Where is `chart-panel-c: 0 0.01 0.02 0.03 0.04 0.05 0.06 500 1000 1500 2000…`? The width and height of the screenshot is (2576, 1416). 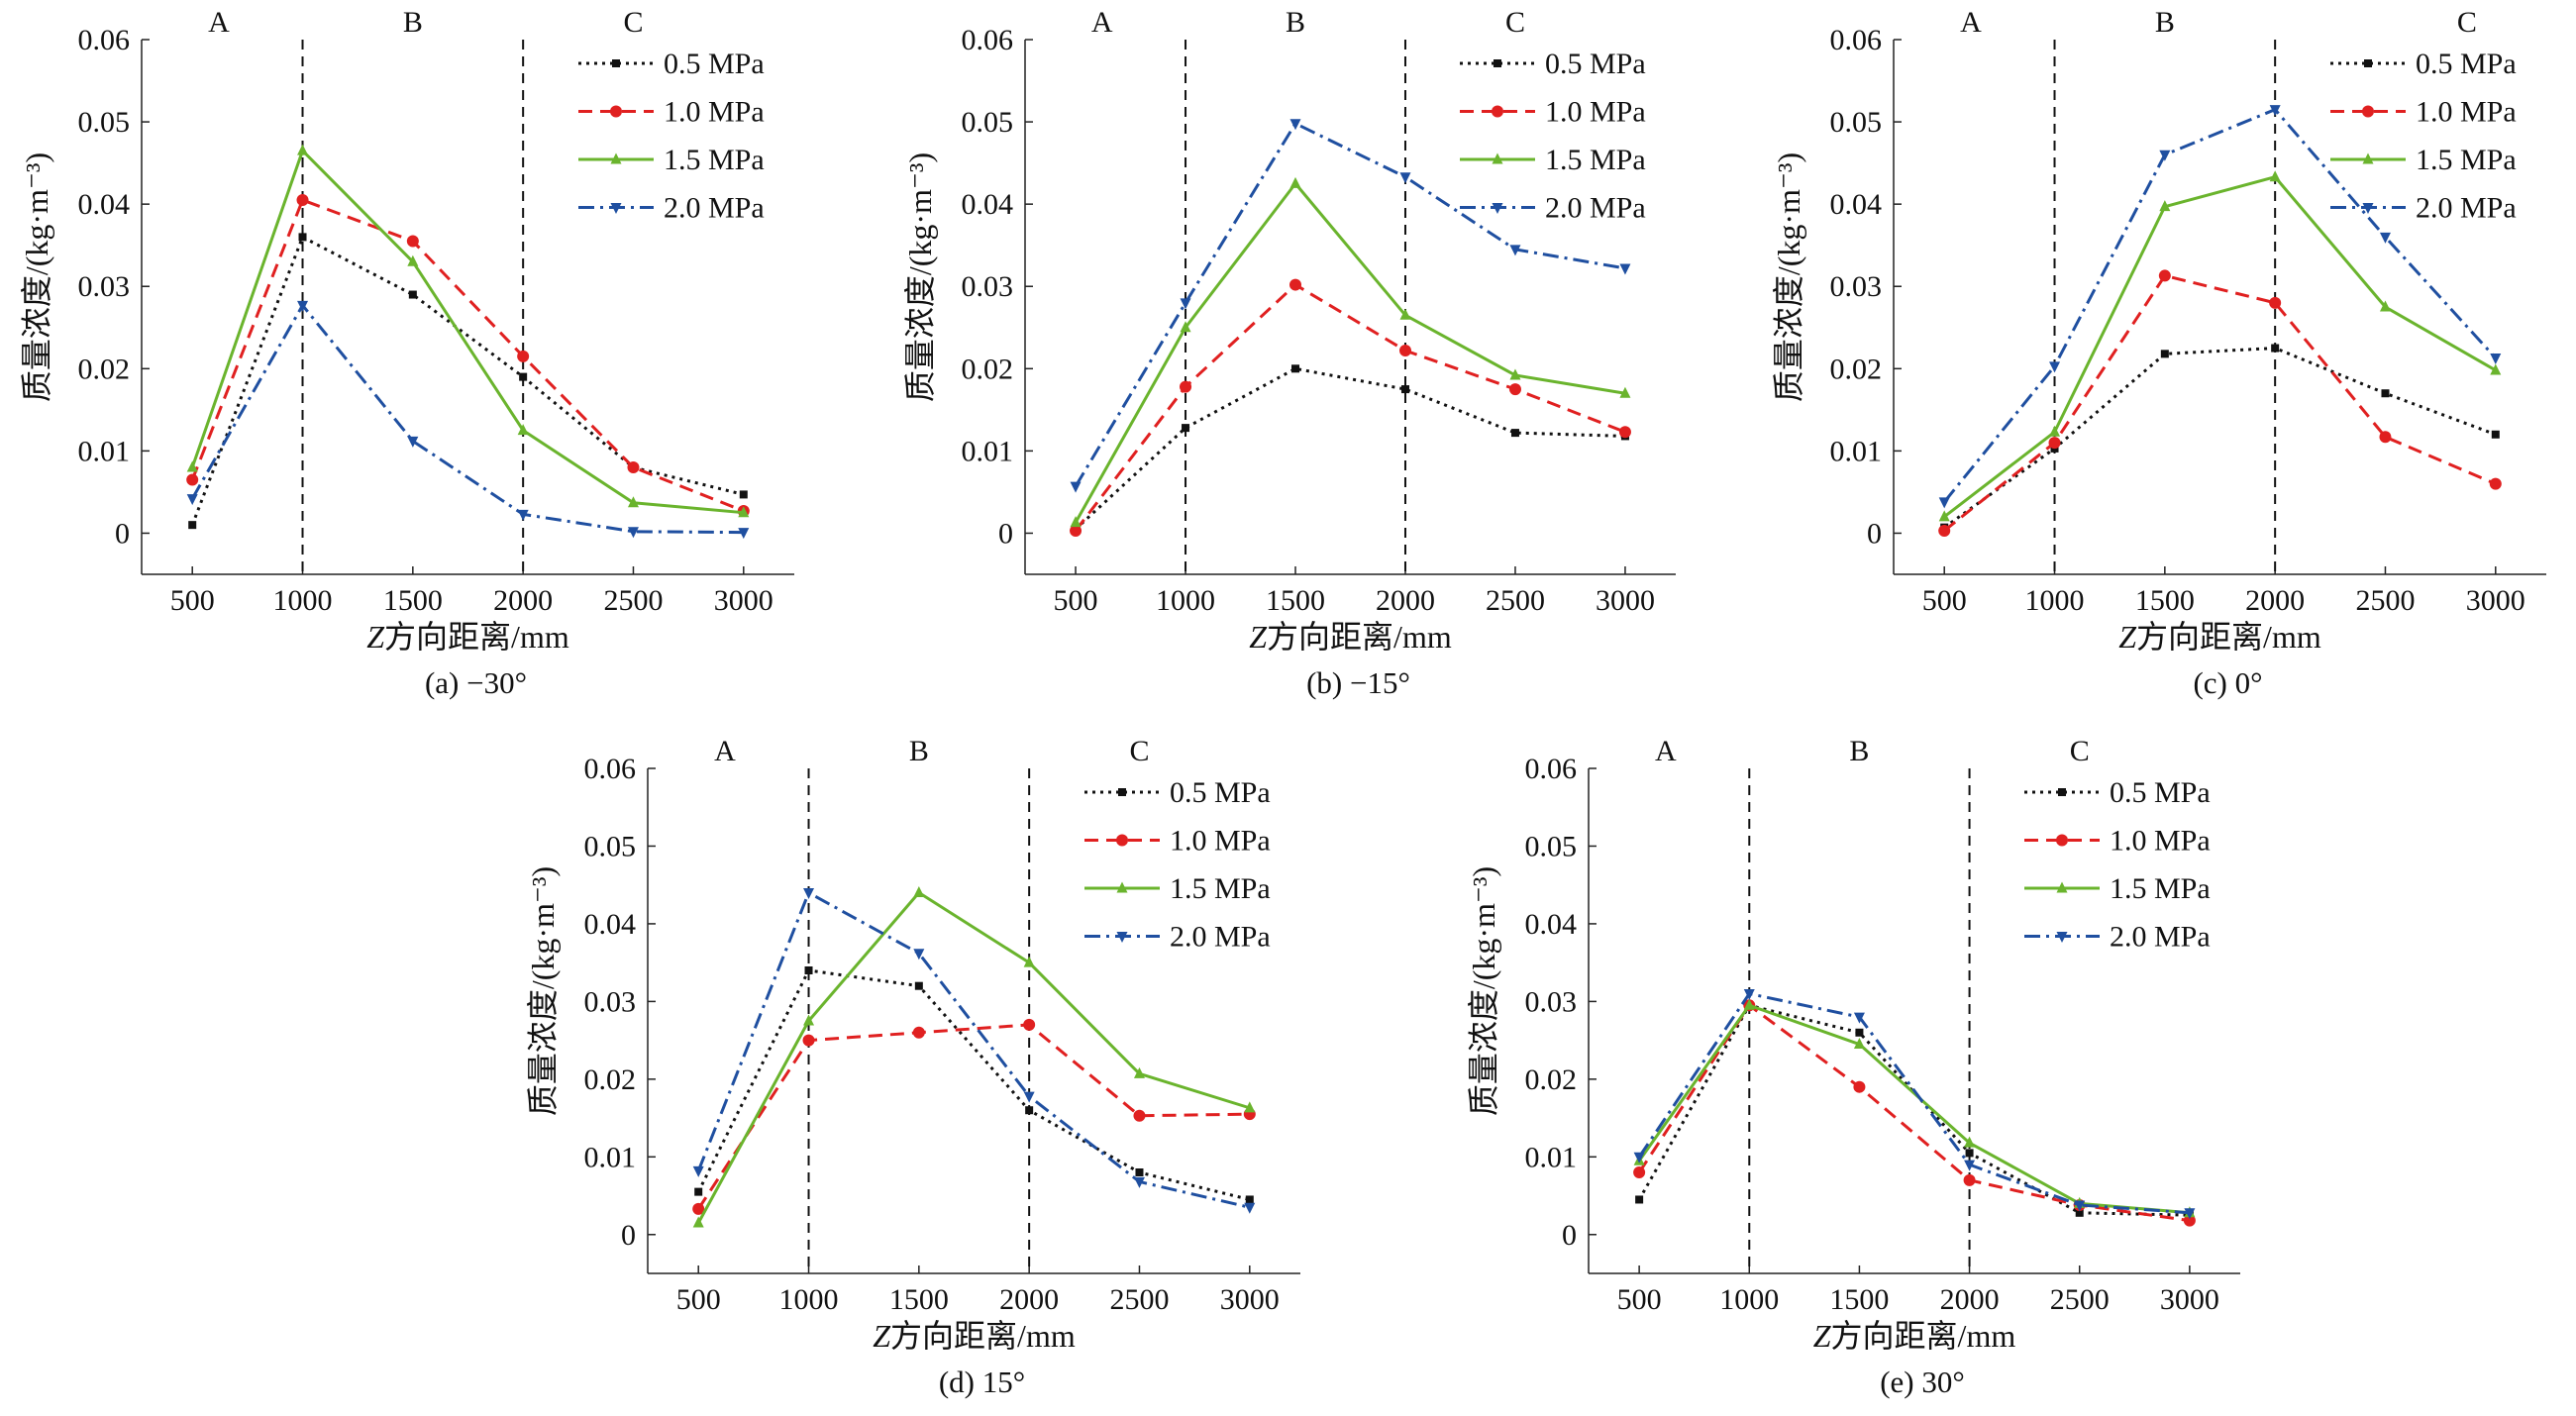
chart-panel-c: 0 0.01 0.02 0.03 0.04 0.05 0.06 500 1000 1500 2000… is located at coordinates (2158, 353).